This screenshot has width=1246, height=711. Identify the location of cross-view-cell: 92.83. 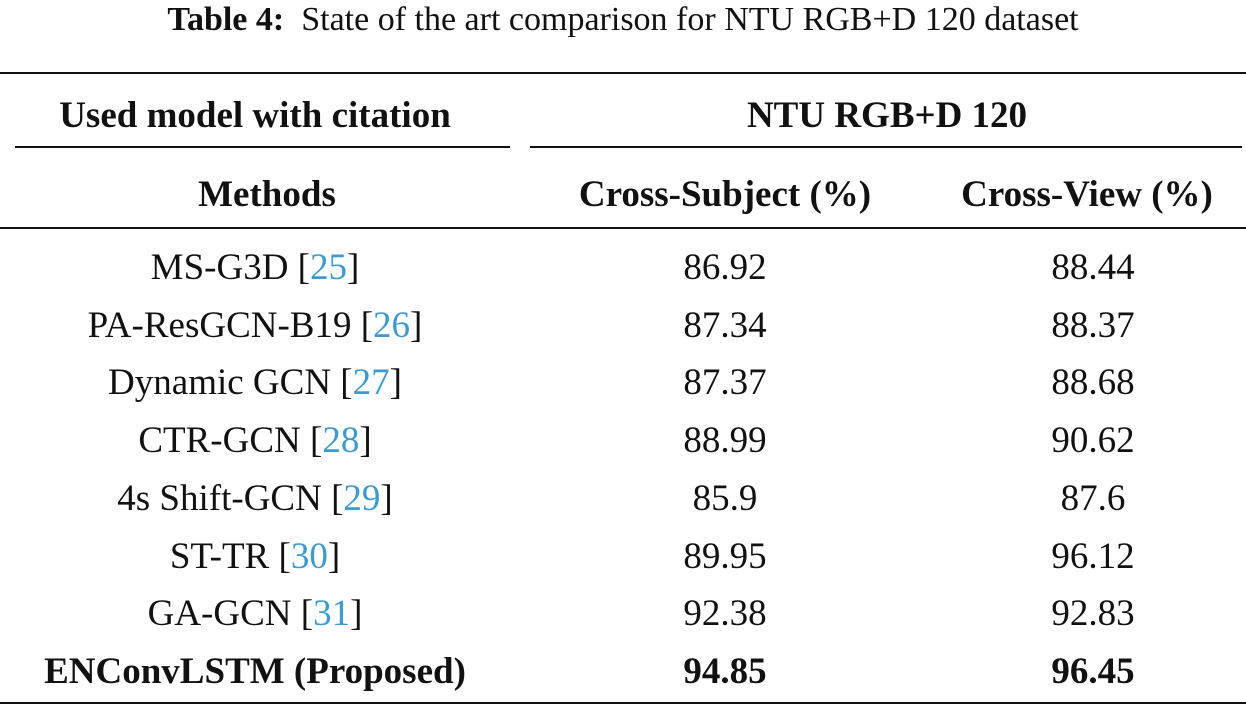
(1092, 613).